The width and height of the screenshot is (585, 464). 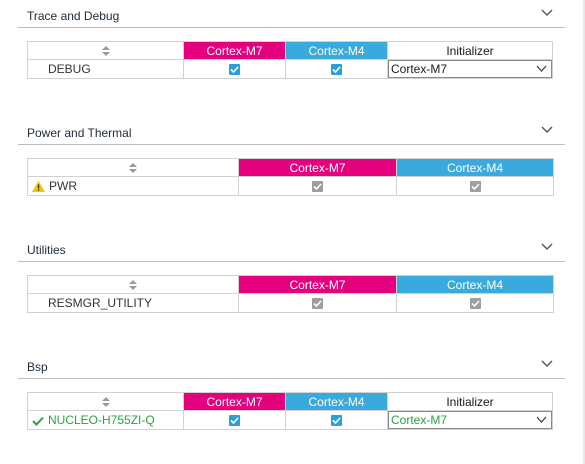 I want to click on row-name-cell: NUCLEO-H755ZI-Q, so click(x=105, y=420).